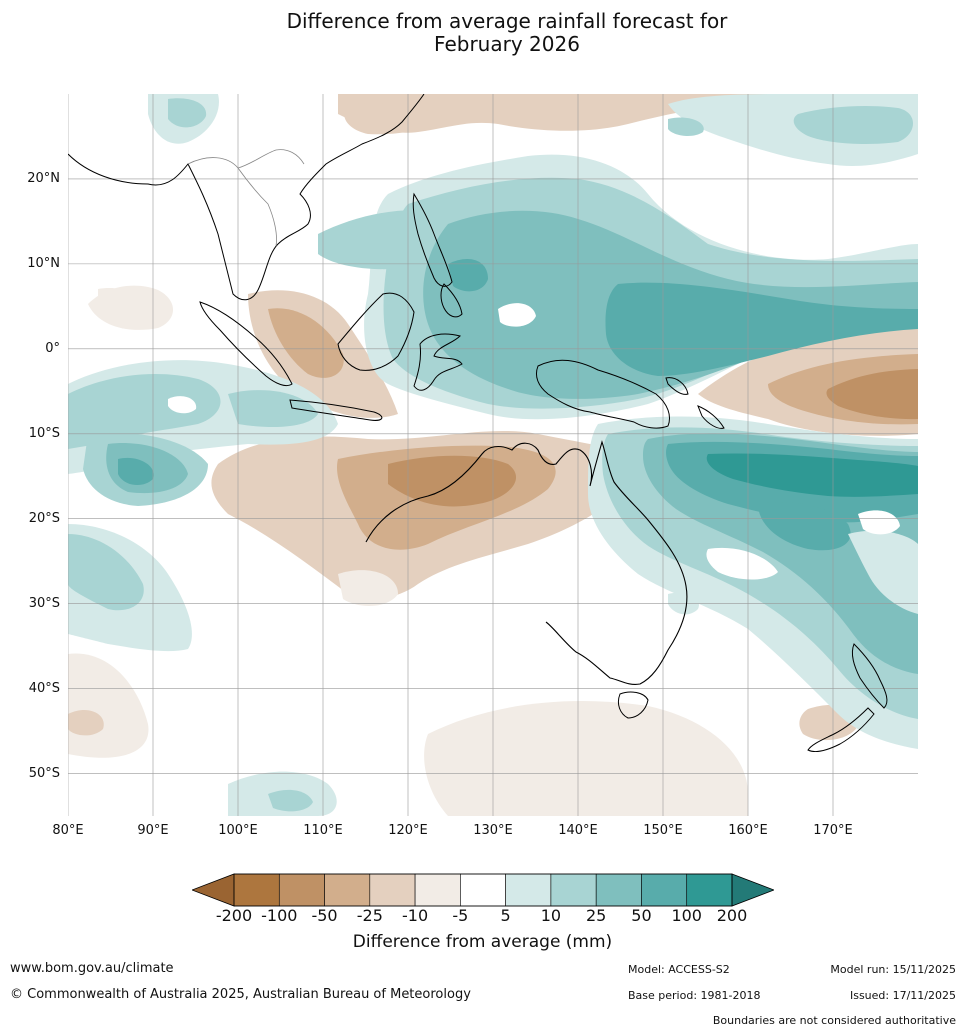  I want to click on cbar-tick-label: -100, so click(279, 915).